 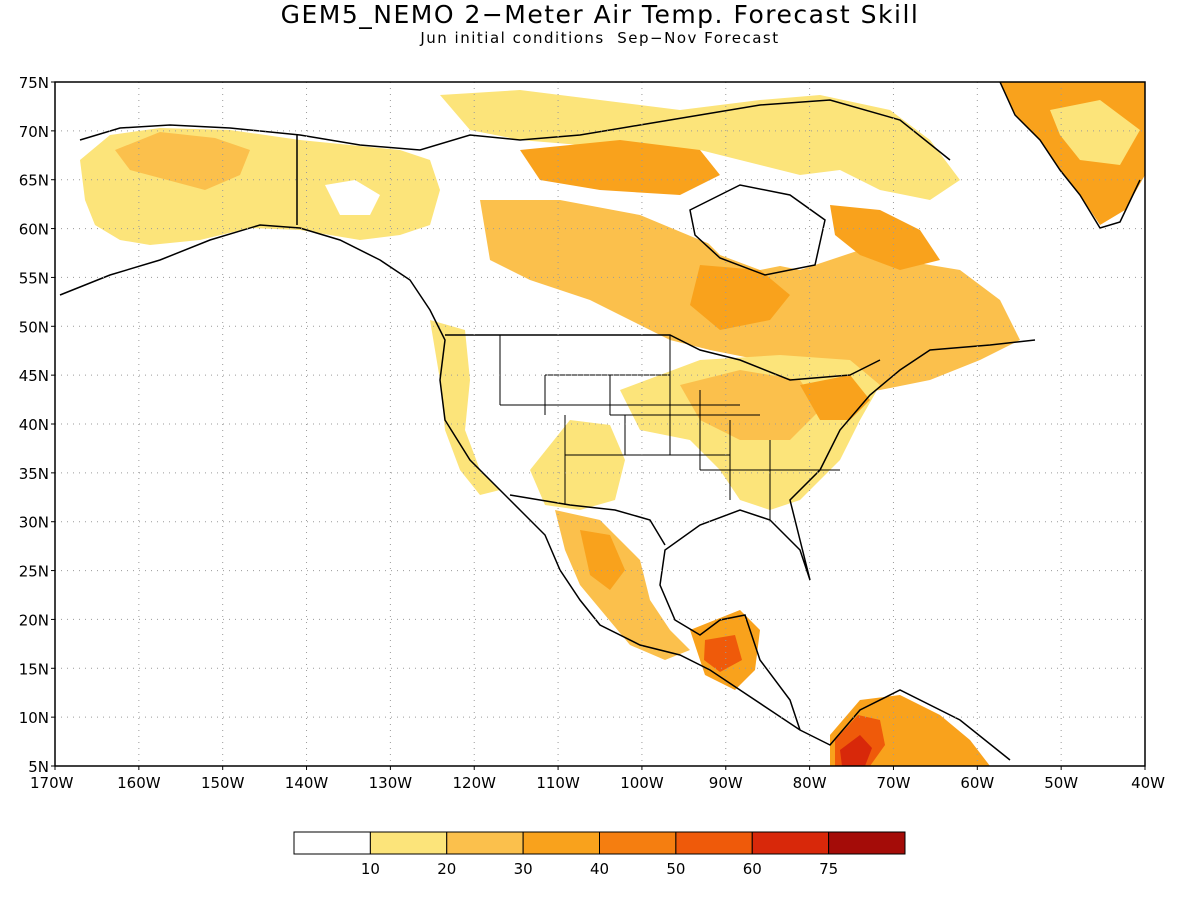 I want to click on lat-tick-label: 50N, so click(x=34, y=327).